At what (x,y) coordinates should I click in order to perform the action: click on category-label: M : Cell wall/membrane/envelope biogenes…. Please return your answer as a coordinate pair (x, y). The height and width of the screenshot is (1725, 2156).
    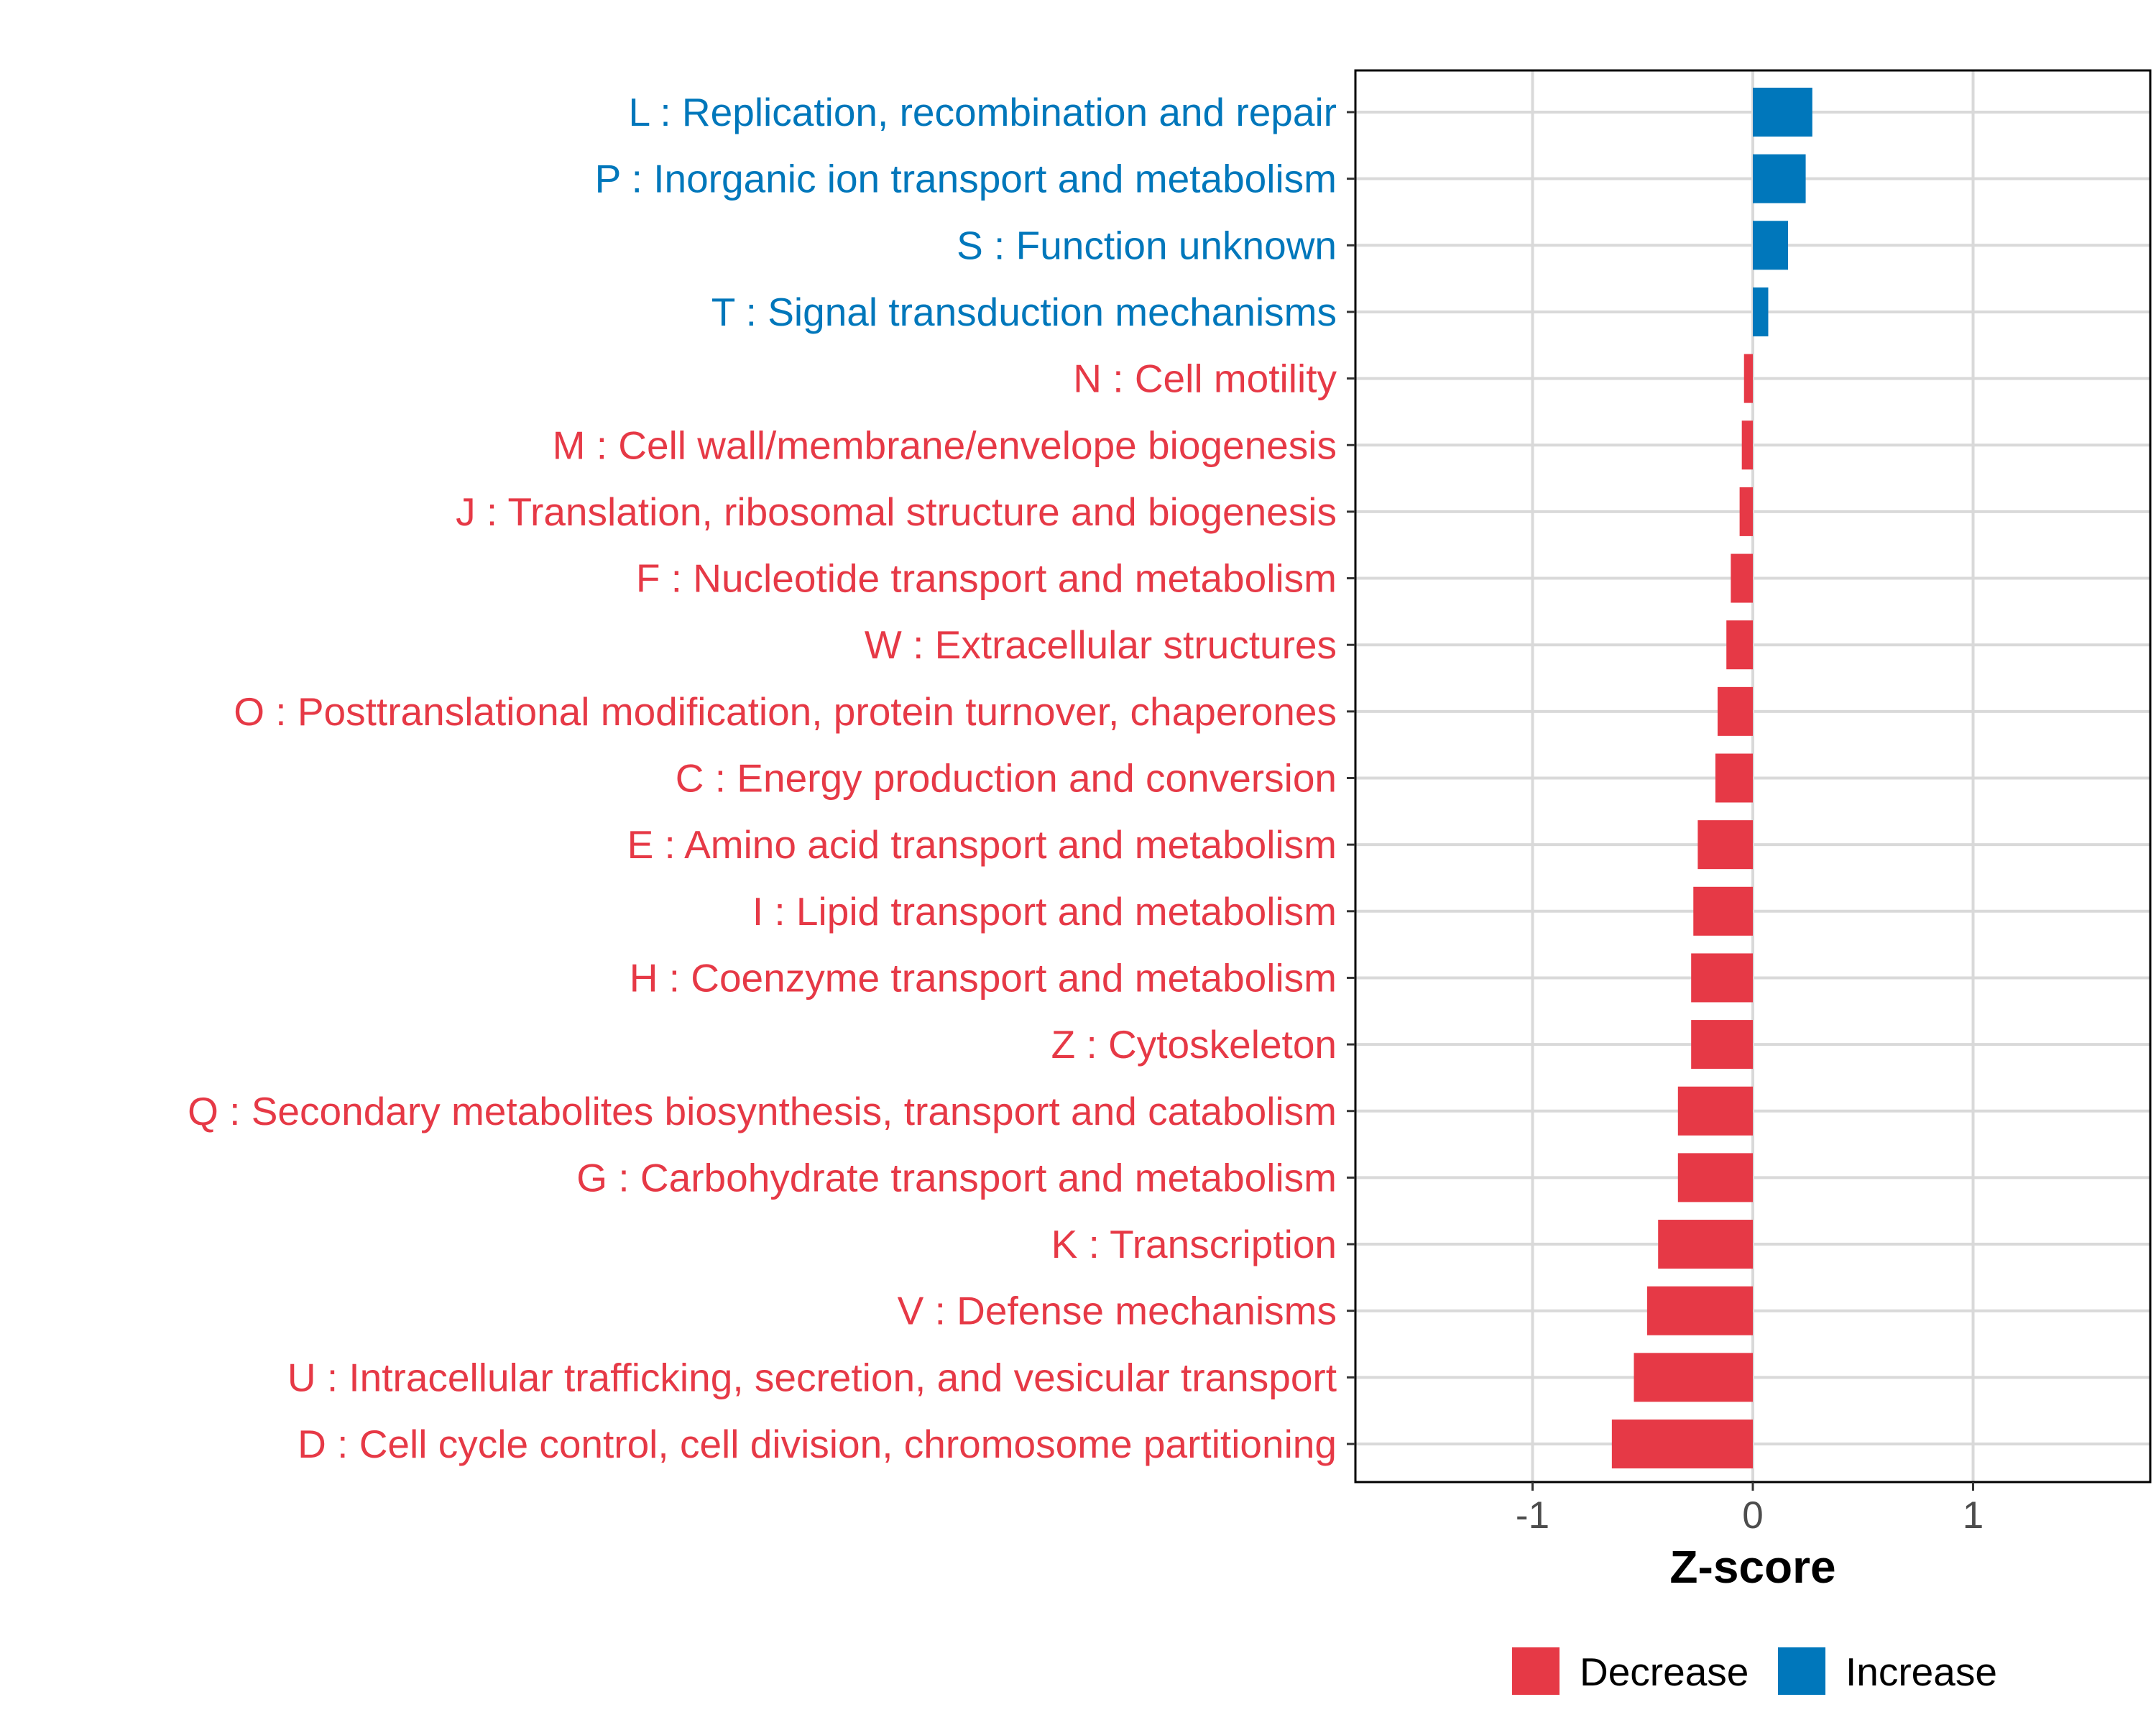
    Looking at the image, I should click on (945, 445).